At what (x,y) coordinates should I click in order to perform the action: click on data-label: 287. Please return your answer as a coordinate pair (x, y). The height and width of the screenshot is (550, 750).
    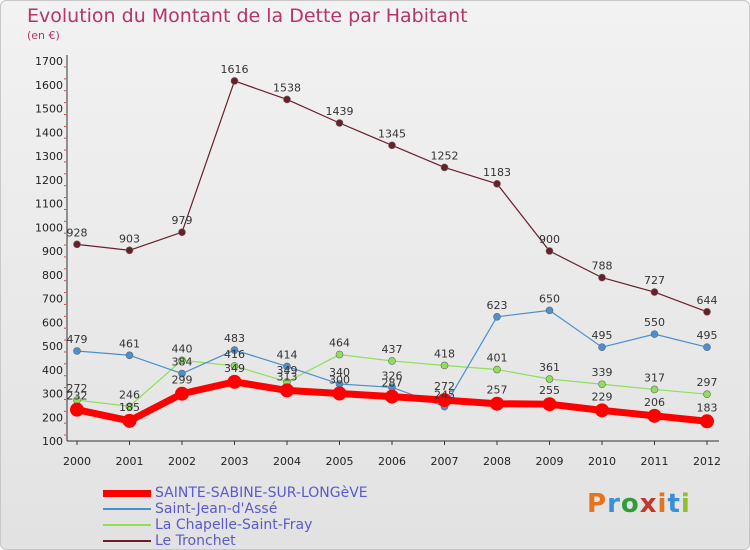
    Looking at the image, I should click on (392, 383).